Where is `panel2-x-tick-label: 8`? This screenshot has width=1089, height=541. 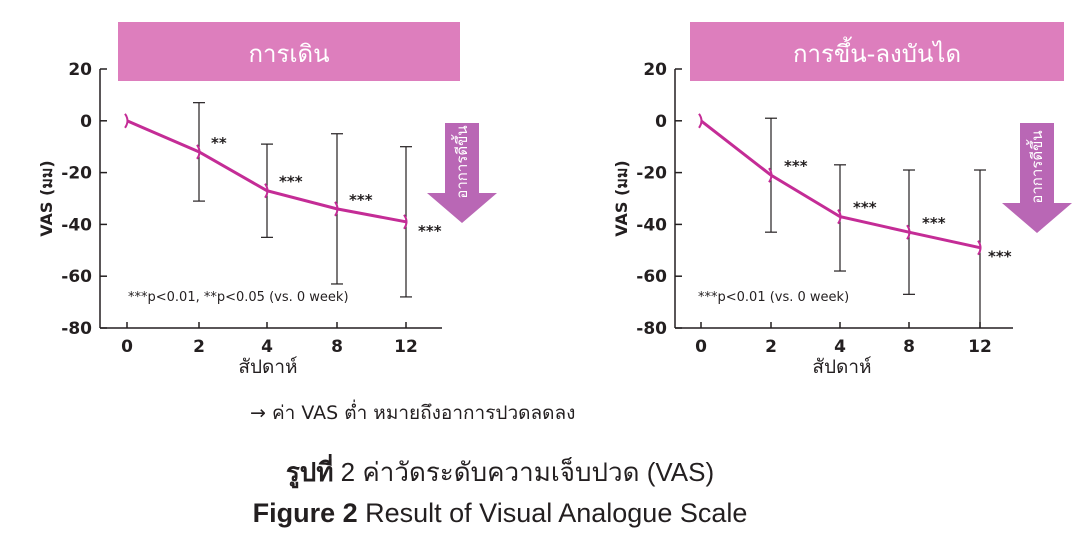
panel2-x-tick-label: 8 is located at coordinates (909, 347).